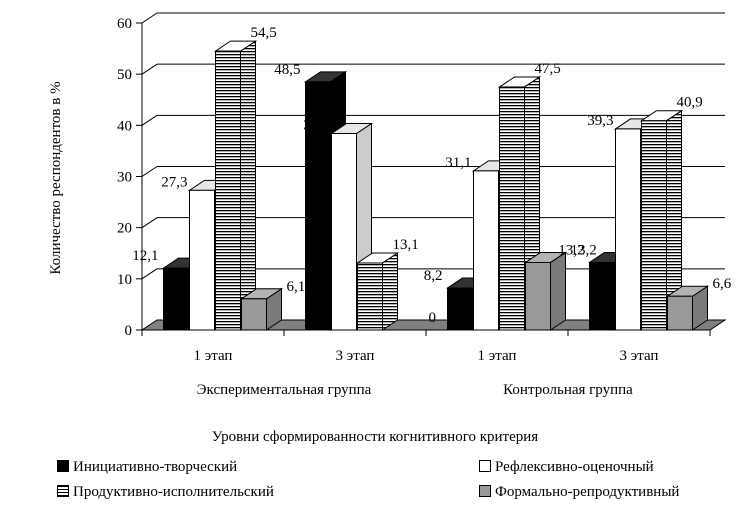 Image resolution: width=750 pixels, height=508 pixels. What do you see at coordinates (433, 318) in the screenshot?
I see `data-label: 0` at bounding box center [433, 318].